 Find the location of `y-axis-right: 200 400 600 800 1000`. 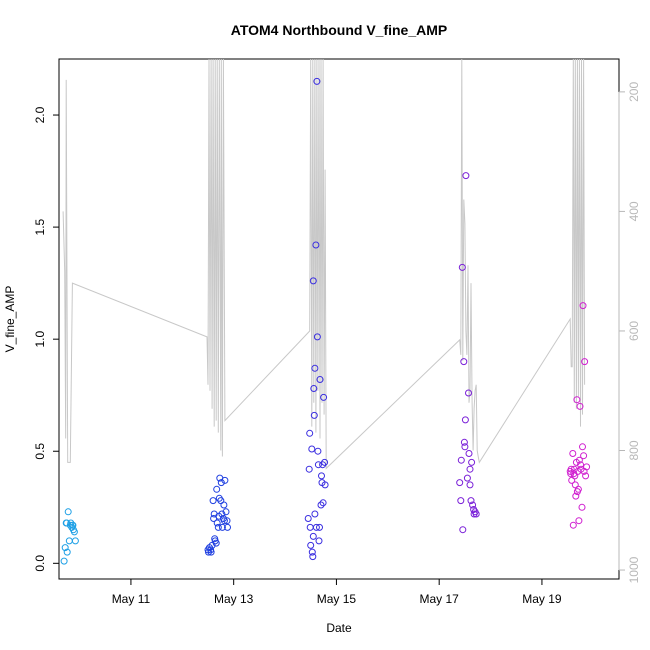

y-axis-right: 200 400 600 800 1000 is located at coordinates (629, 332).